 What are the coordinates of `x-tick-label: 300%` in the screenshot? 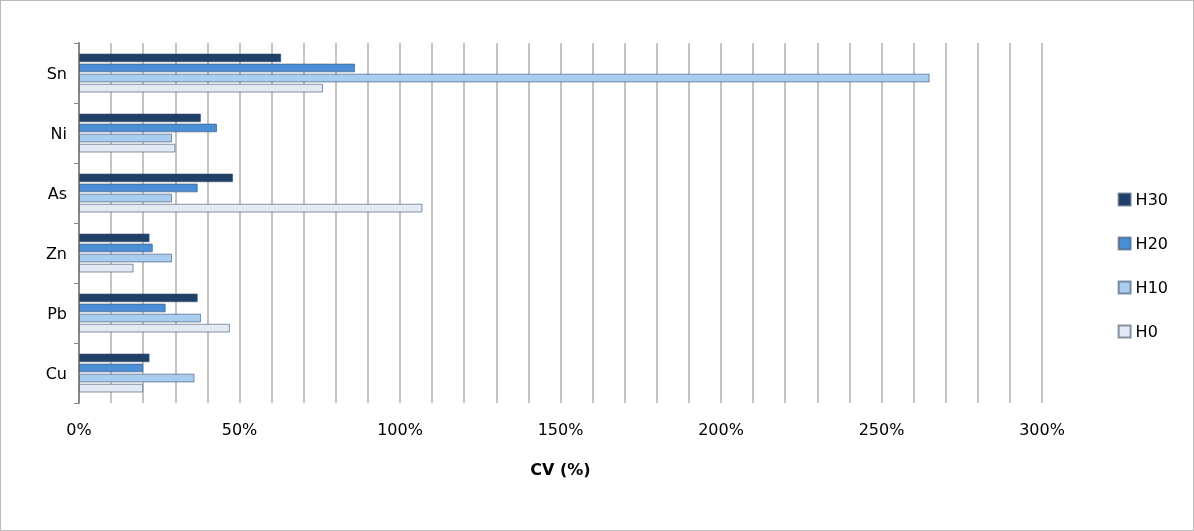 It's located at (1042, 429).